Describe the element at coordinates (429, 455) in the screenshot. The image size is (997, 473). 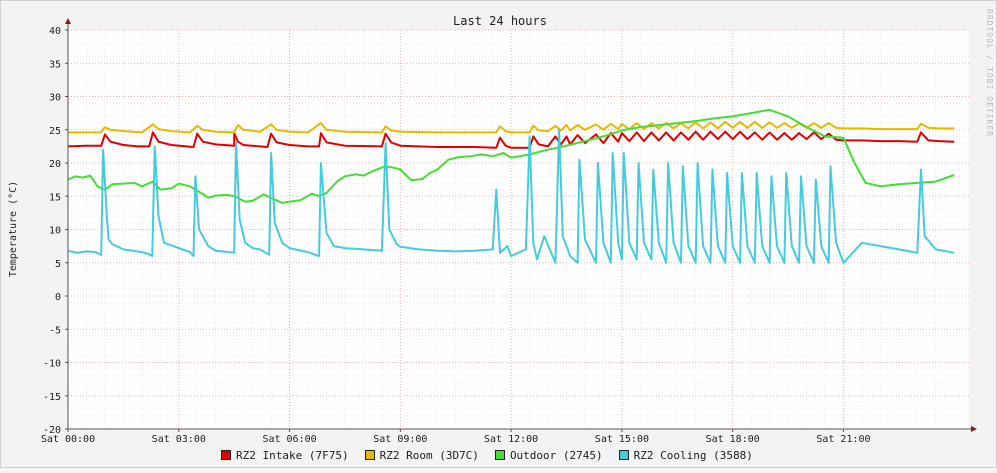
I see `legend-label: RZ2 Room (3D7C)` at that location.